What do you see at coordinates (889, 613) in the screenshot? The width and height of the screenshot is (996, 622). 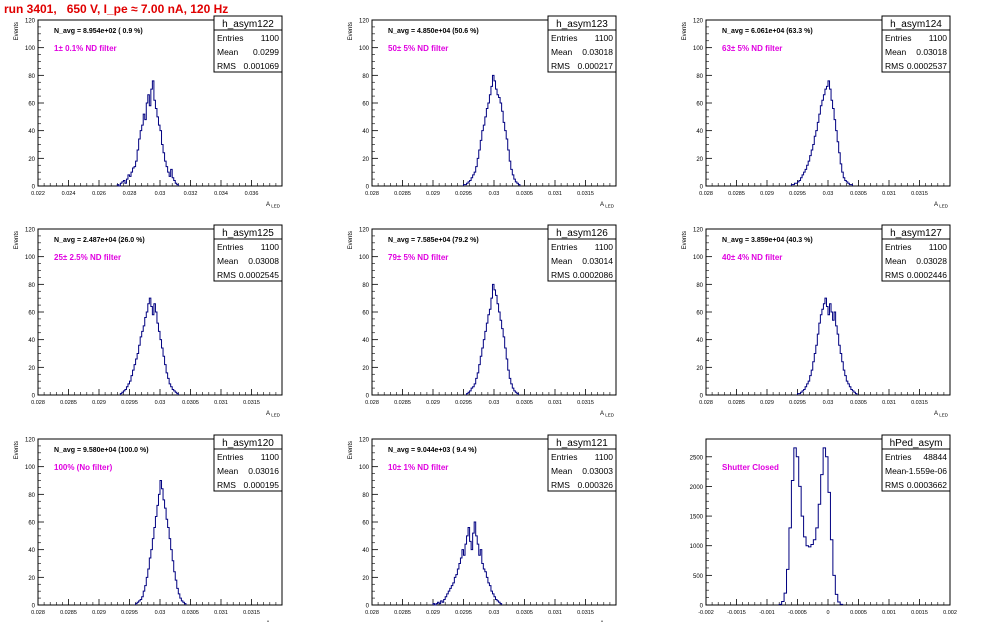 I see `x-tick-label: 0.001` at bounding box center [889, 613].